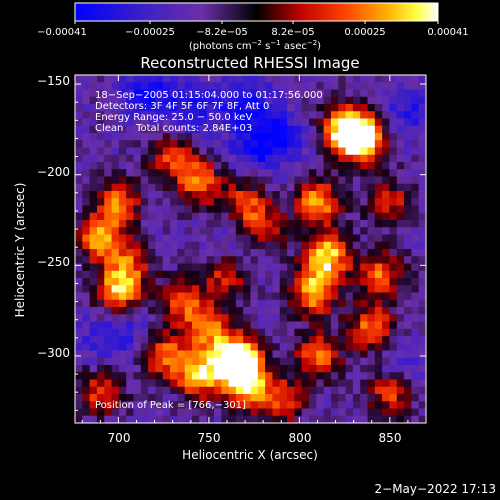  I want to click on colorbar-unit-label: (photons cm−2 s−1 asec−2), so click(255, 45).